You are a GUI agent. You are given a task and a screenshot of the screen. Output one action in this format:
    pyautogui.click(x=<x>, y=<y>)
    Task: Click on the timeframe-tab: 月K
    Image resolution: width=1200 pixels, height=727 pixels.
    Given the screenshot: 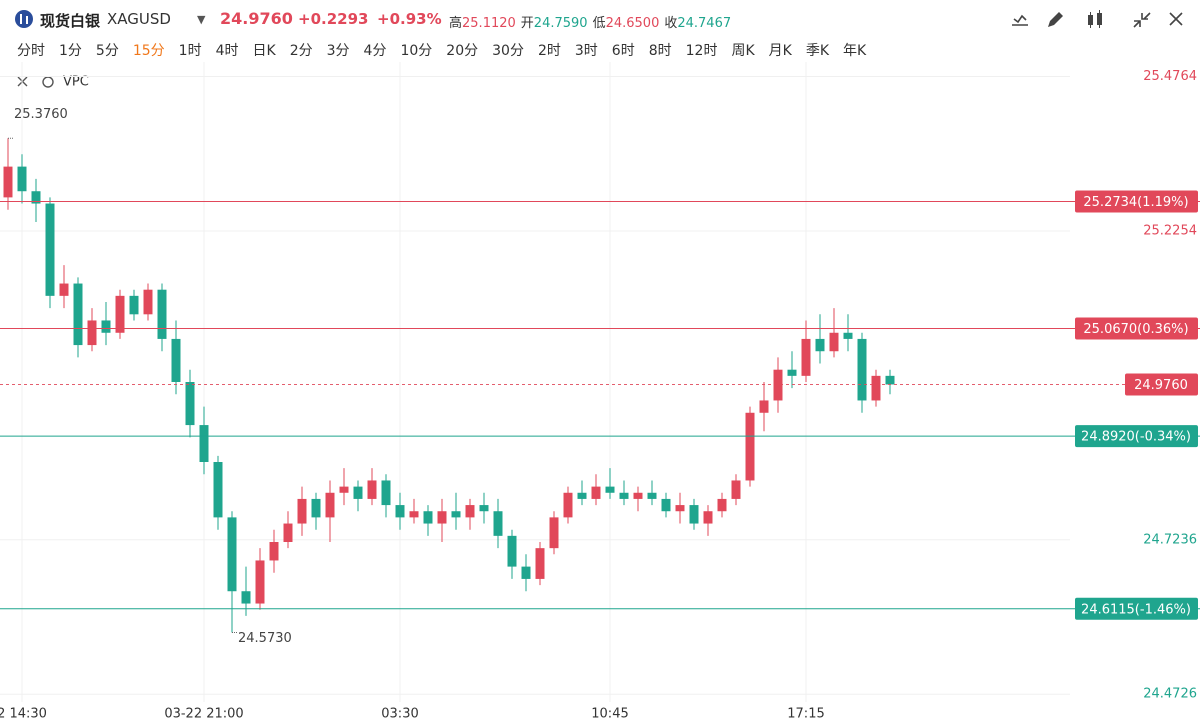 What is the action you would take?
    pyautogui.click(x=780, y=51)
    